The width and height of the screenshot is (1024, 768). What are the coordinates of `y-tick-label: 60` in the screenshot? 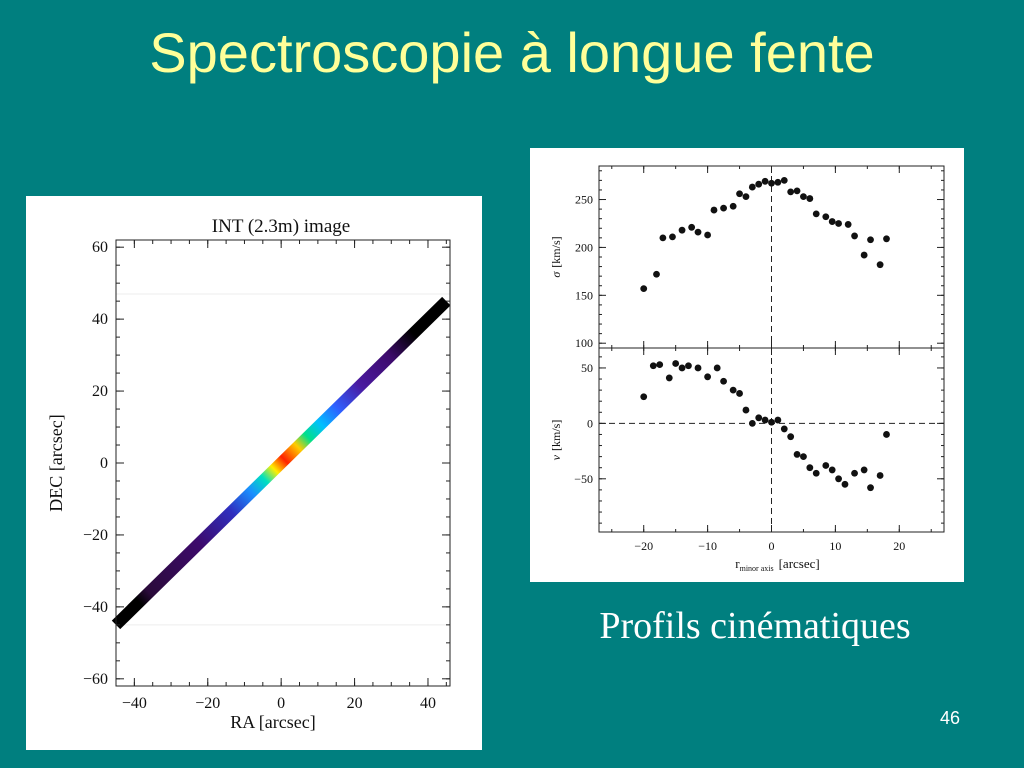 It's located at (100, 247).